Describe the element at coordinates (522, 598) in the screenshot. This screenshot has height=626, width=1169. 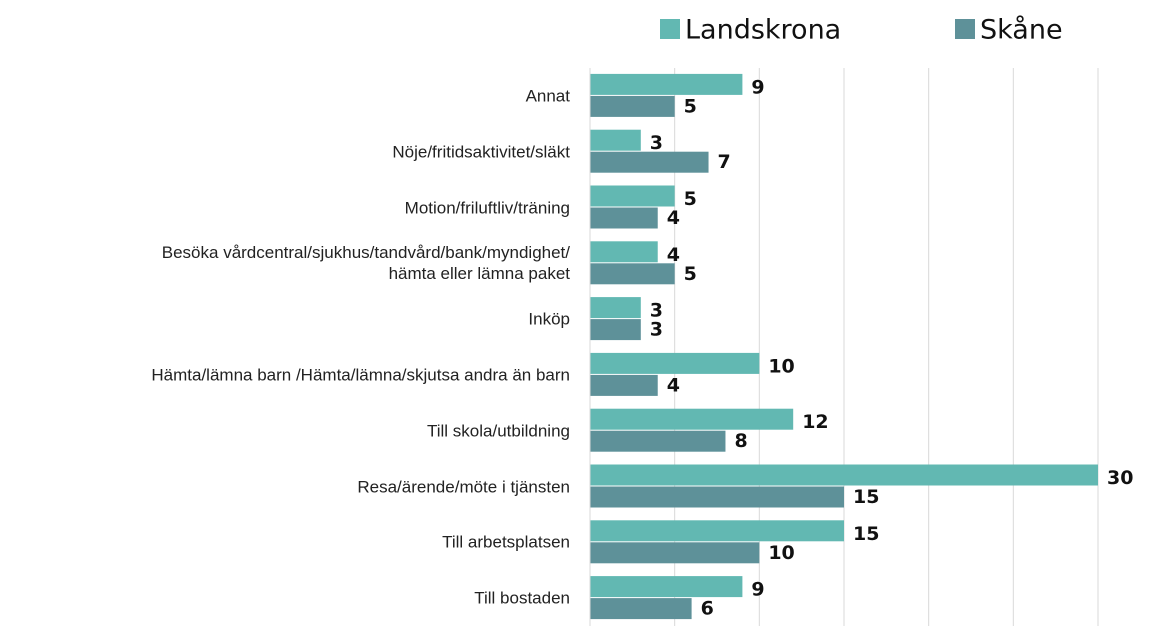
I see `category-label: Till bostaden` at that location.